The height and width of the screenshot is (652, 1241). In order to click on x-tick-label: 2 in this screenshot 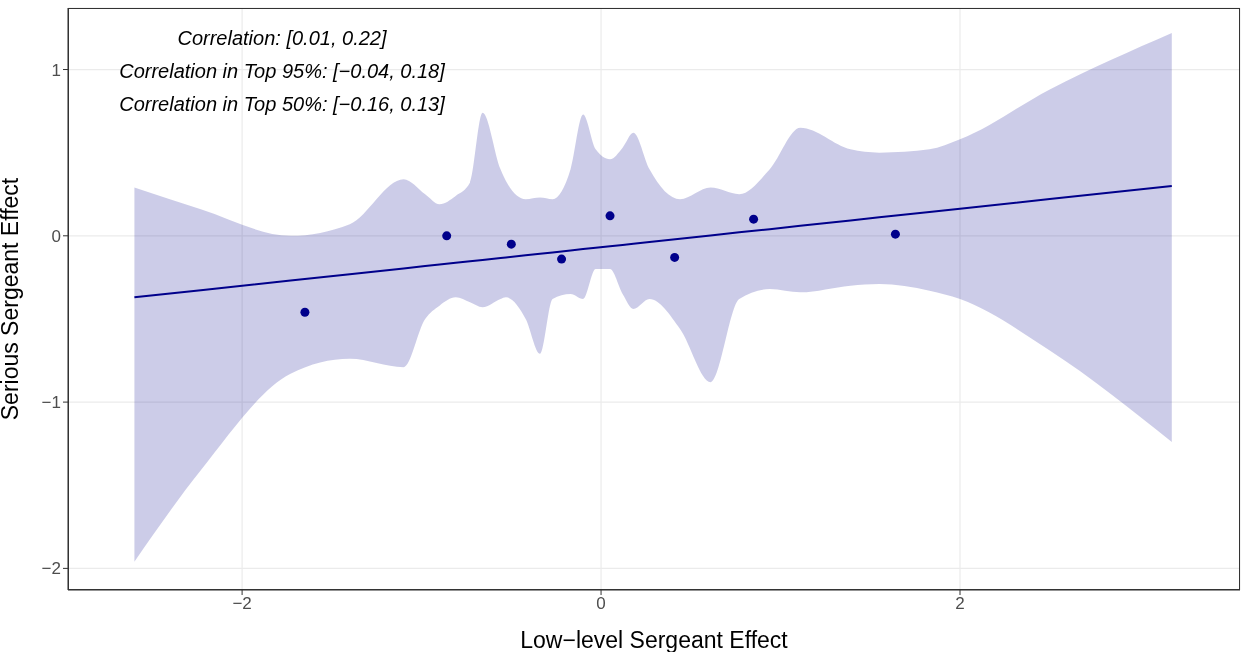, I will do `click(960, 604)`.